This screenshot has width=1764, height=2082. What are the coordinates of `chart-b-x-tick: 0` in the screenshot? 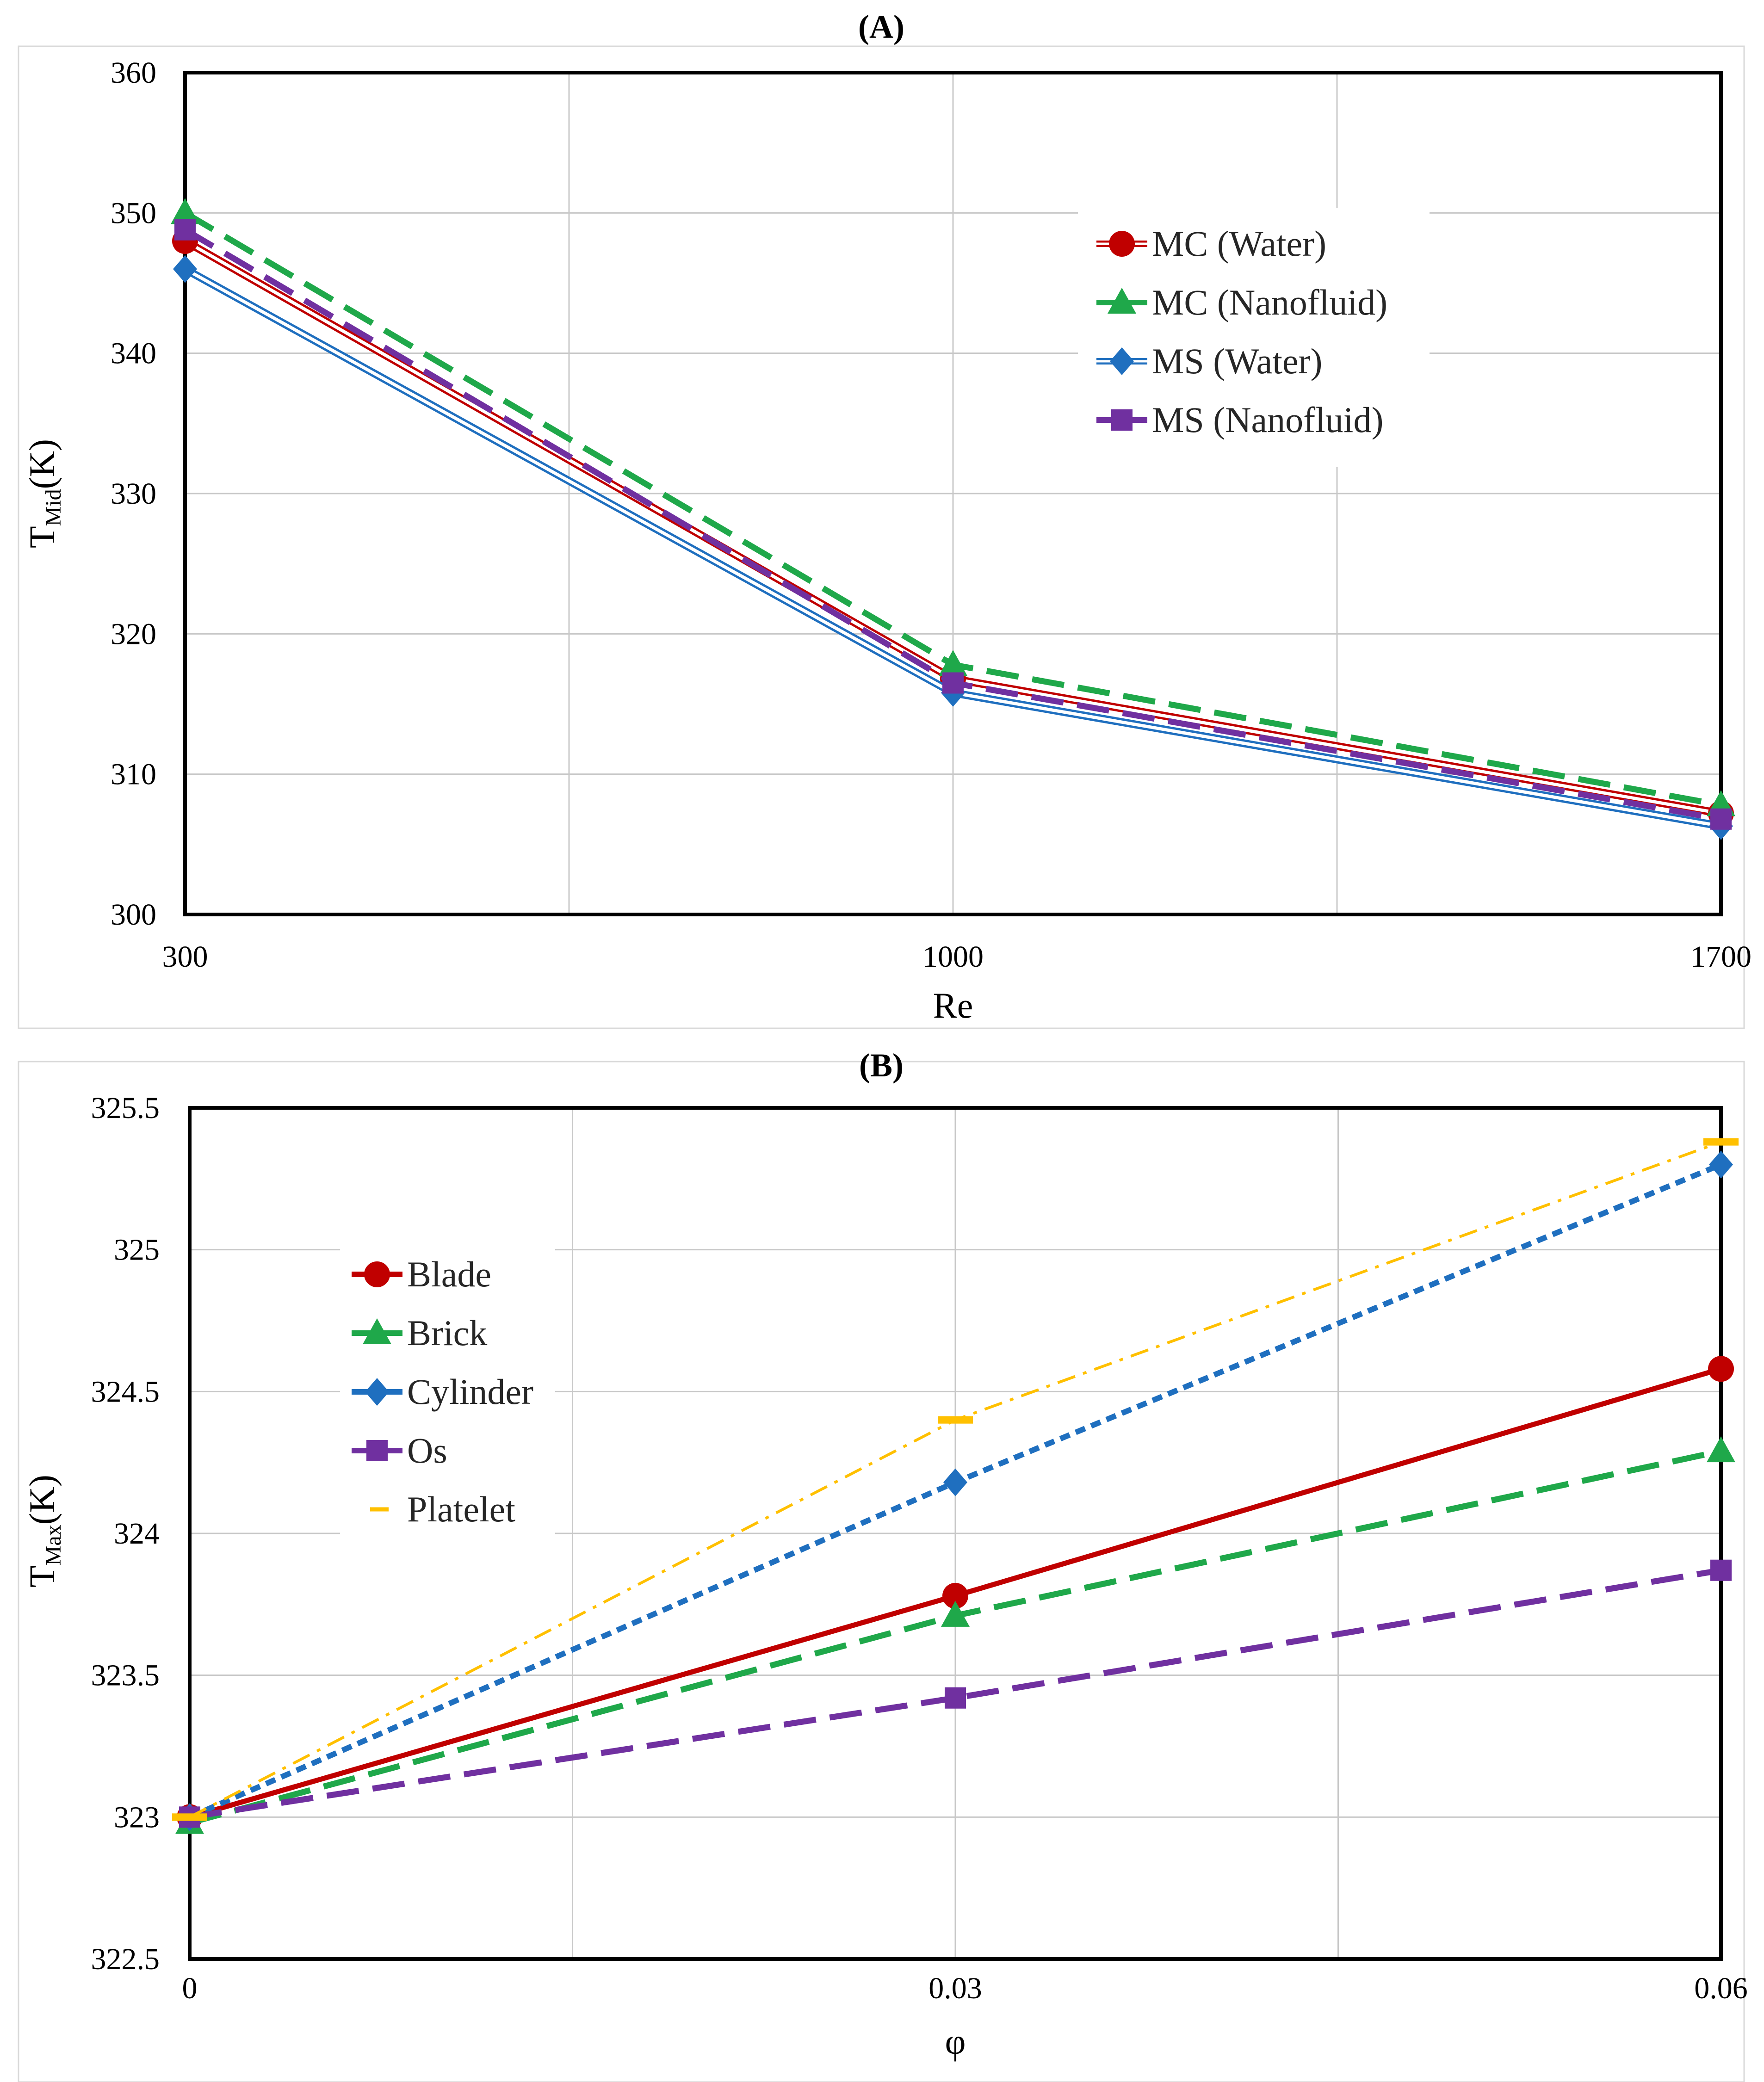 It's located at (190, 1988).